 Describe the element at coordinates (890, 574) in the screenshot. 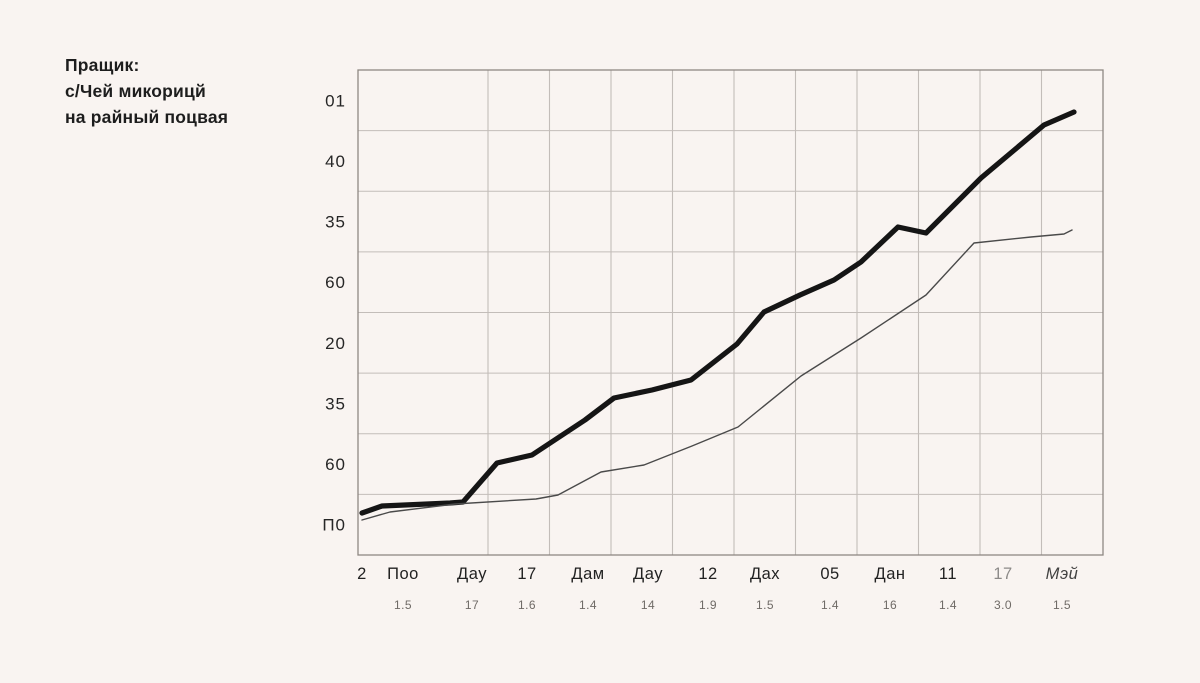

I see `x-axis-label: Дан` at that location.